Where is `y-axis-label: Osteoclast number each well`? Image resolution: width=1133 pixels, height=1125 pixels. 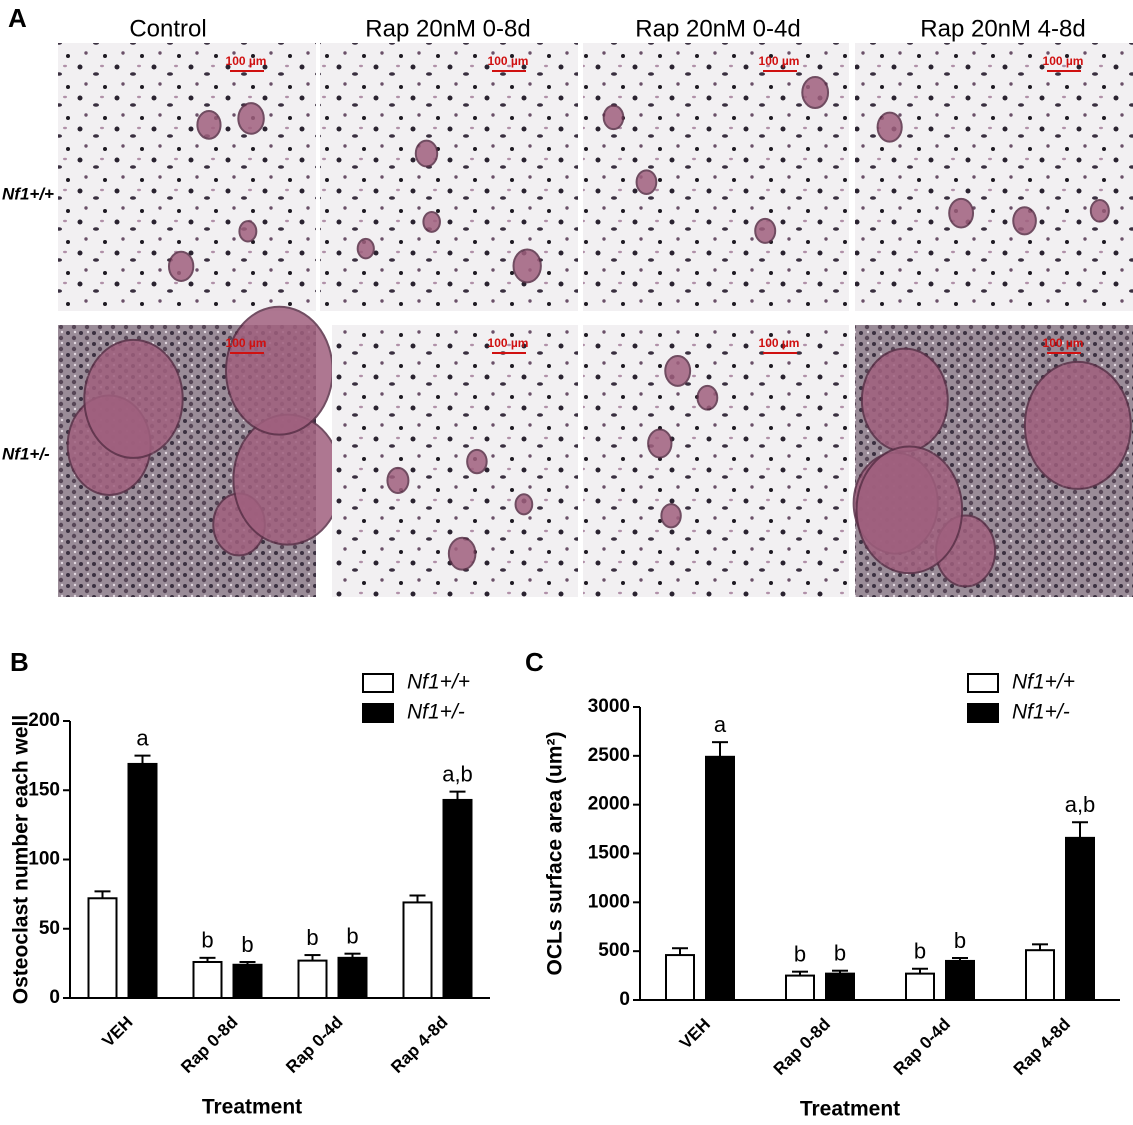 y-axis-label: Osteoclast number each well is located at coordinates (21, 859).